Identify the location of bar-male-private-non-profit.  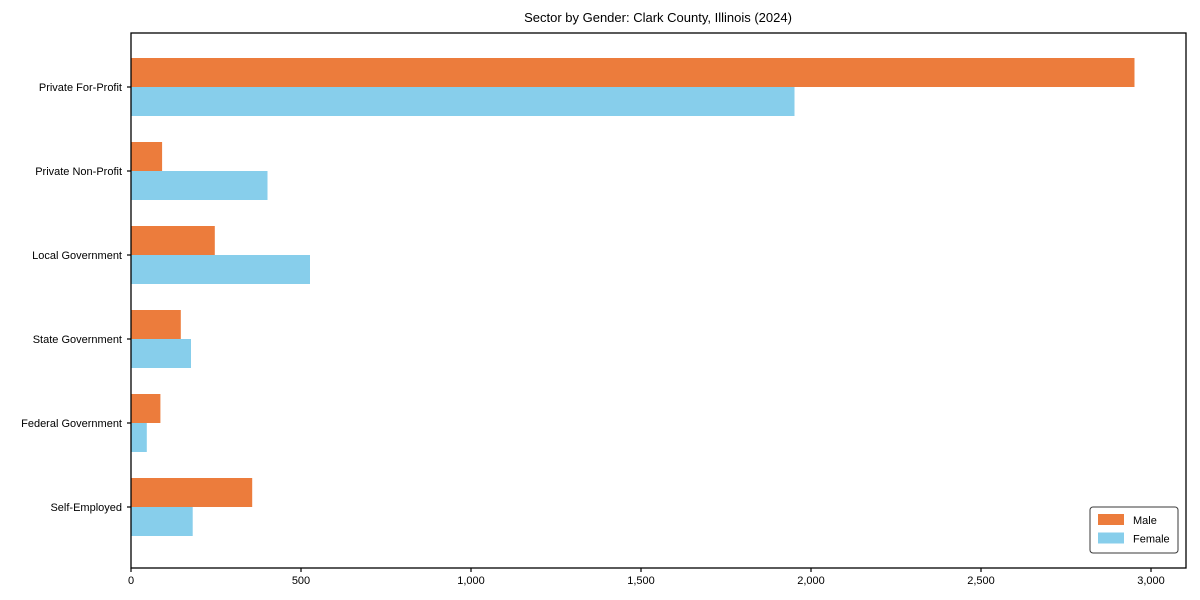
(147, 156).